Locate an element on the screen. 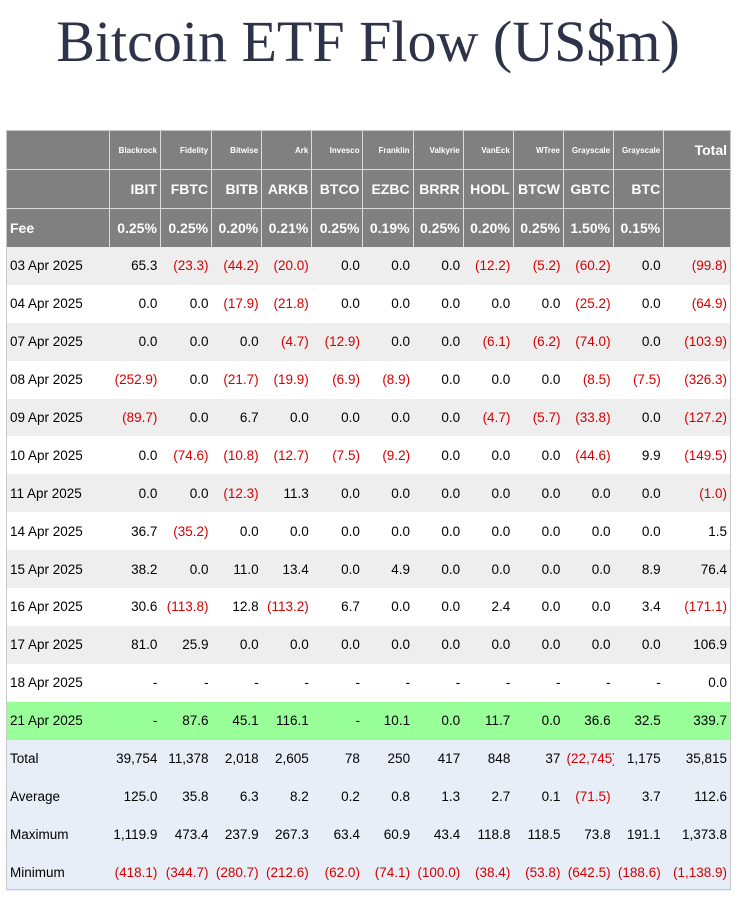 Image resolution: width=736 pixels, height=910 pixels. flow-cell: 9.9 is located at coordinates (638, 455).